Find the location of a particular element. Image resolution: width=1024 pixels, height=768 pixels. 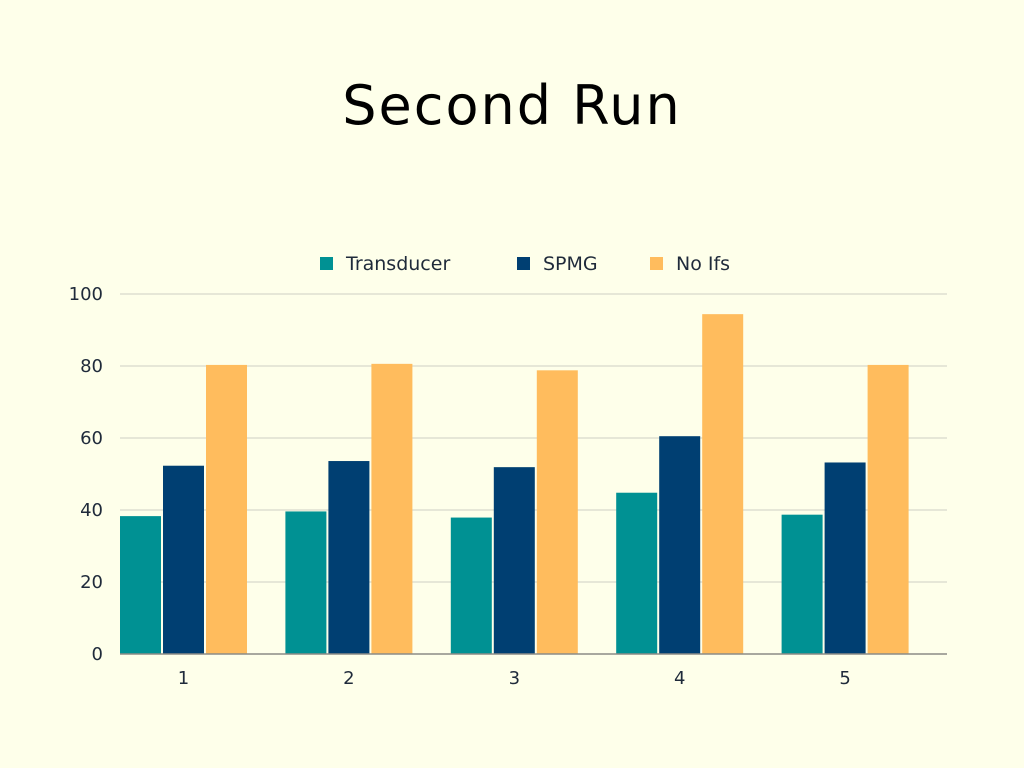

chart-title: Second Run is located at coordinates (512, 105).